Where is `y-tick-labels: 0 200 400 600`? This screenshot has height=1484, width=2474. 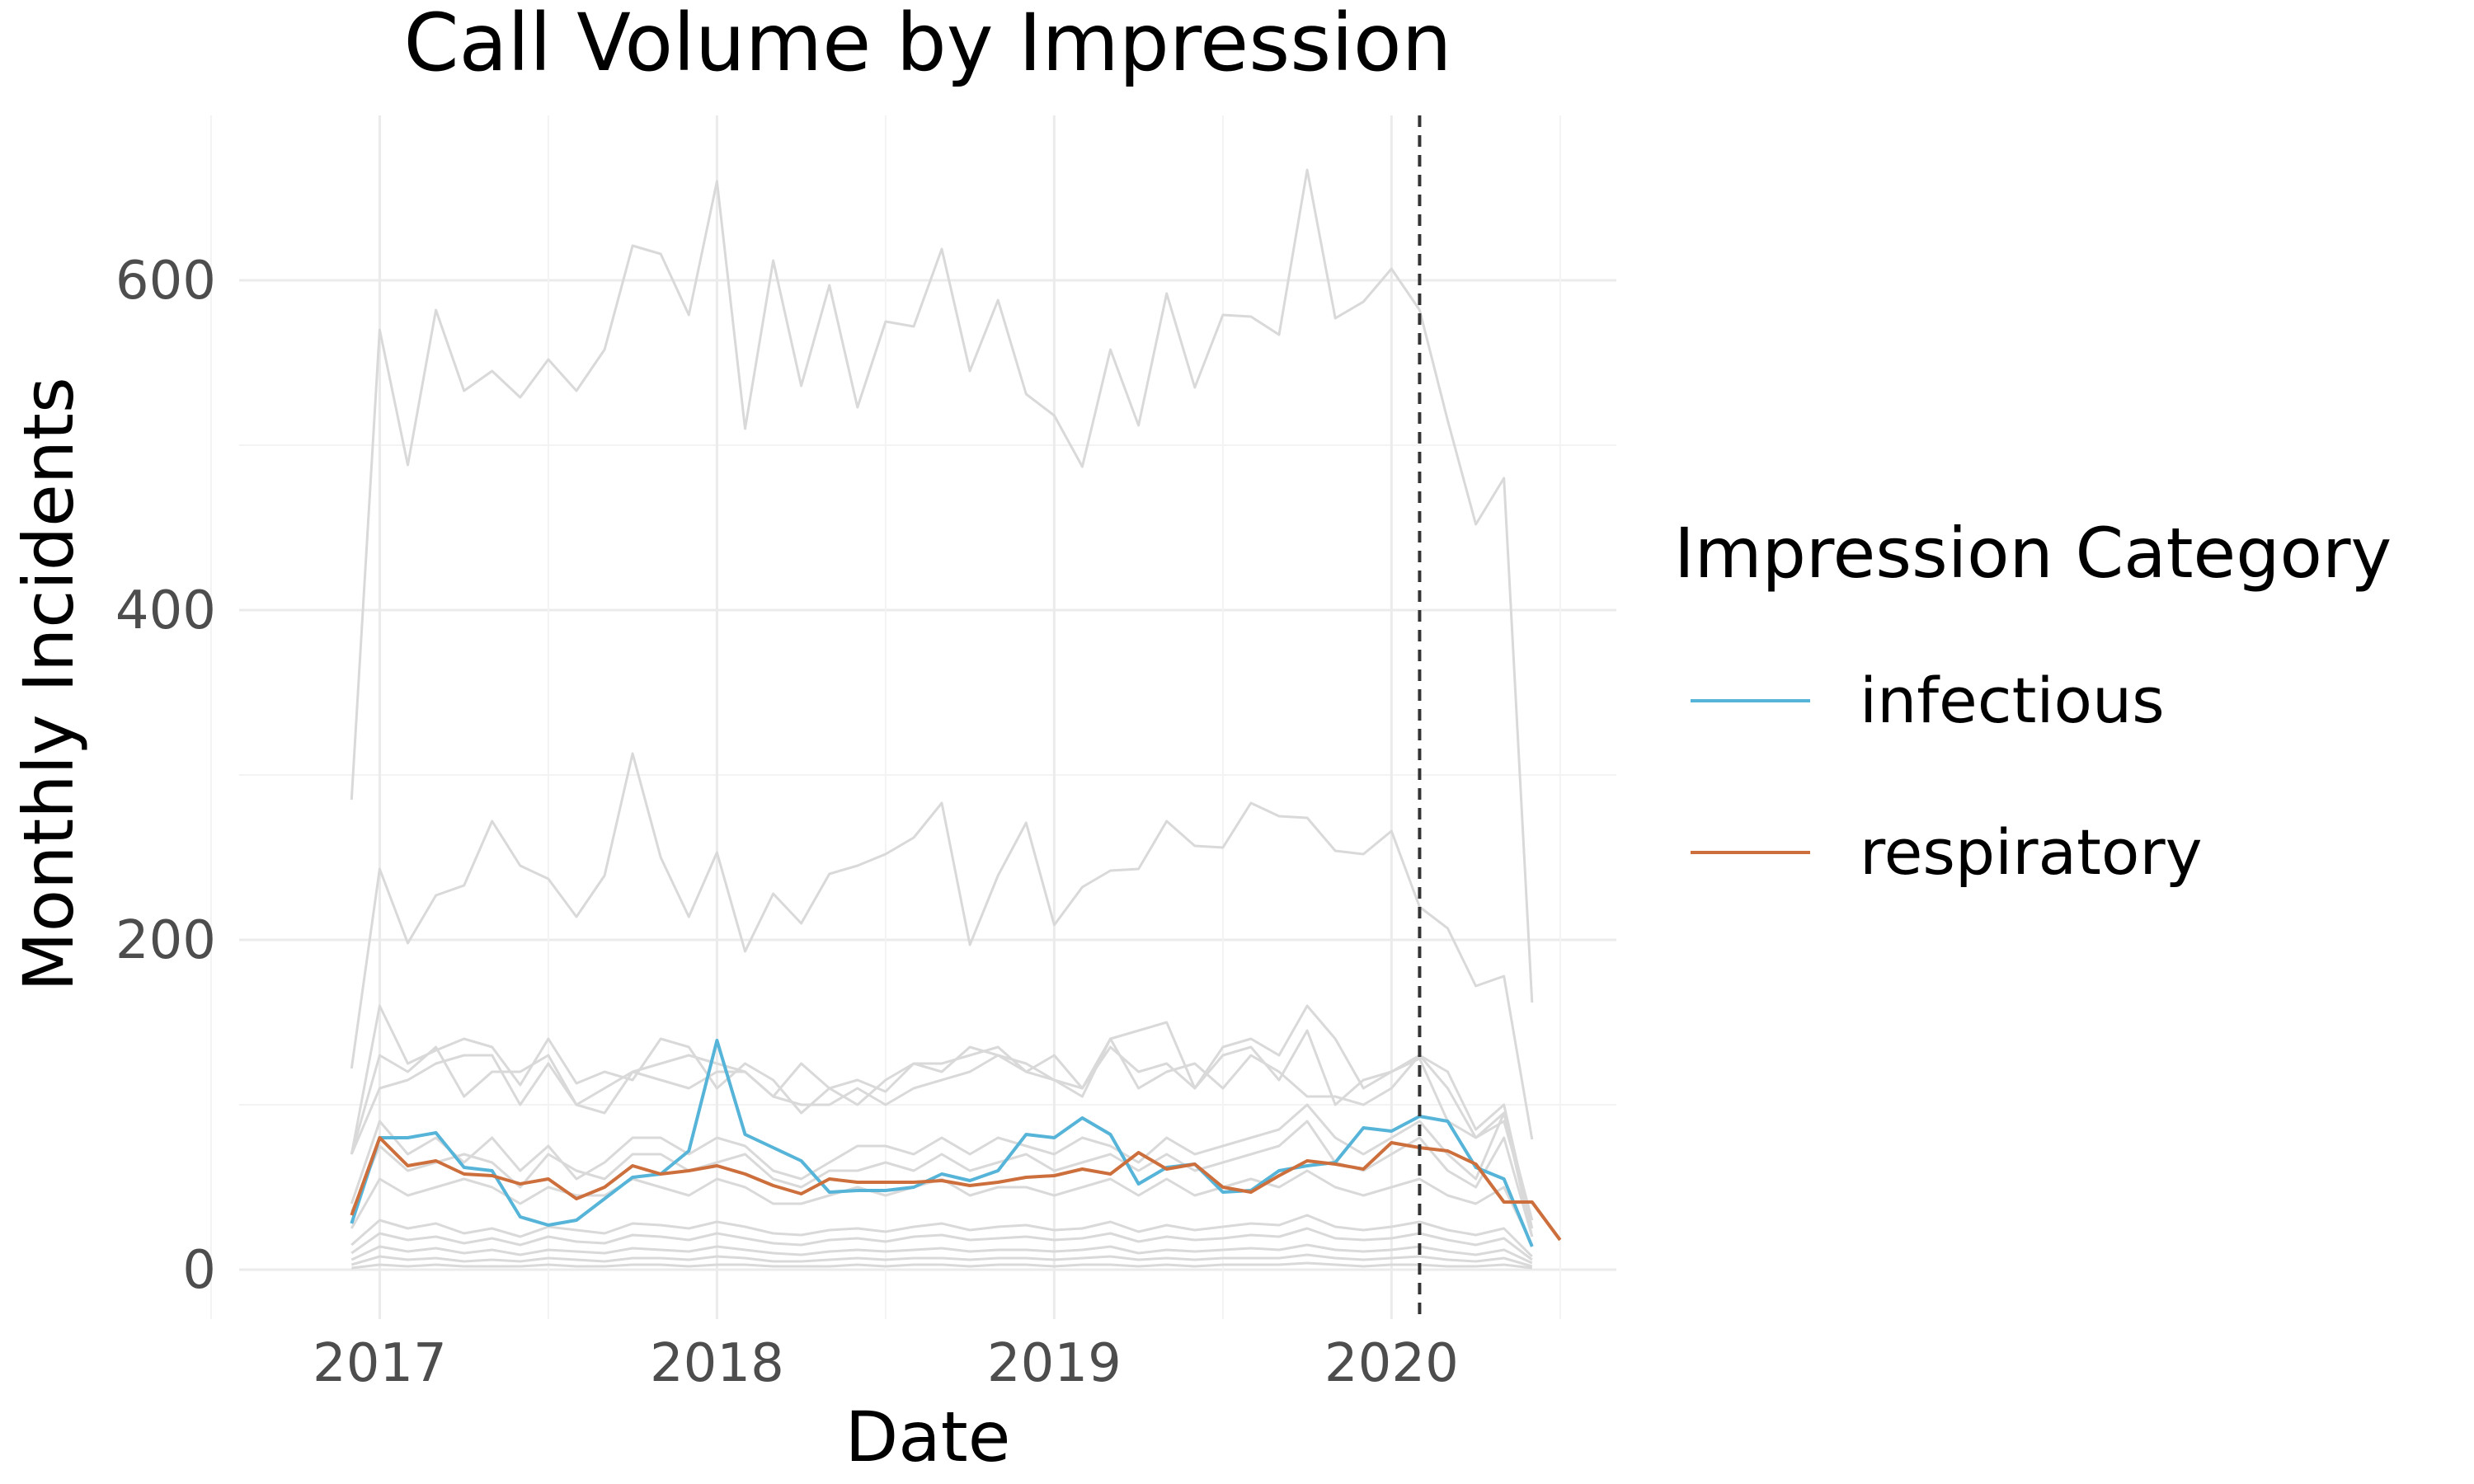 y-tick-labels: 0 200 400 600 is located at coordinates (165, 776).